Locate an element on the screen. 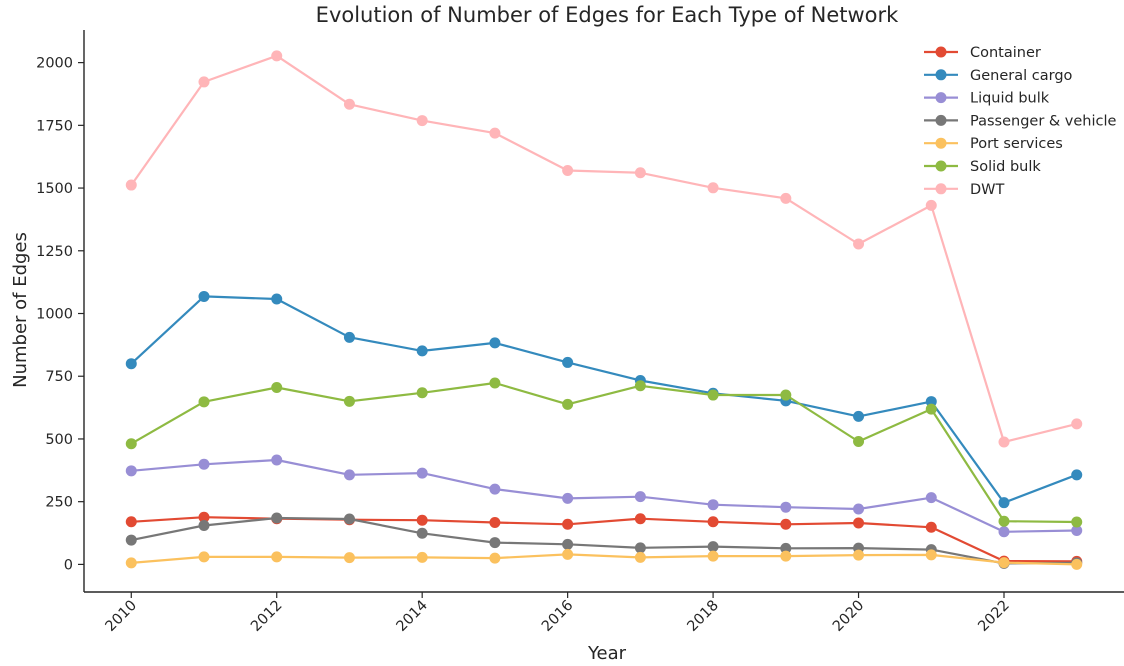  legend-item: Passenger & vehicle is located at coordinates (1020, 121).